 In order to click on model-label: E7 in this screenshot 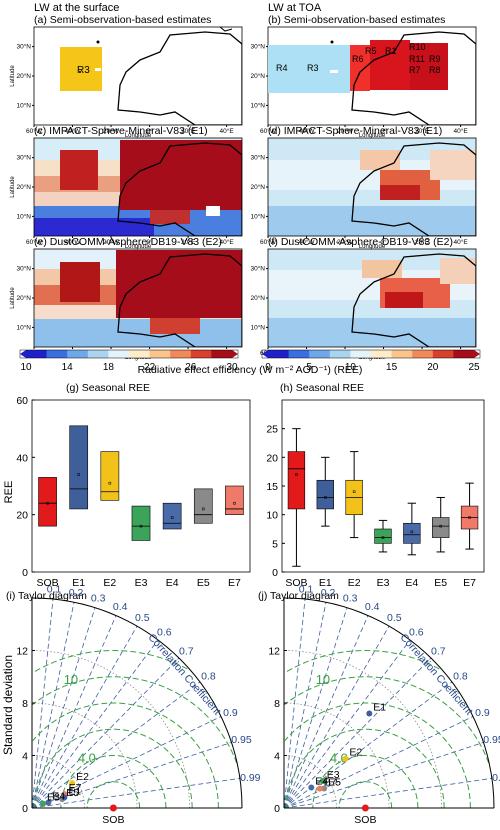, I will do `click(75, 788)`.